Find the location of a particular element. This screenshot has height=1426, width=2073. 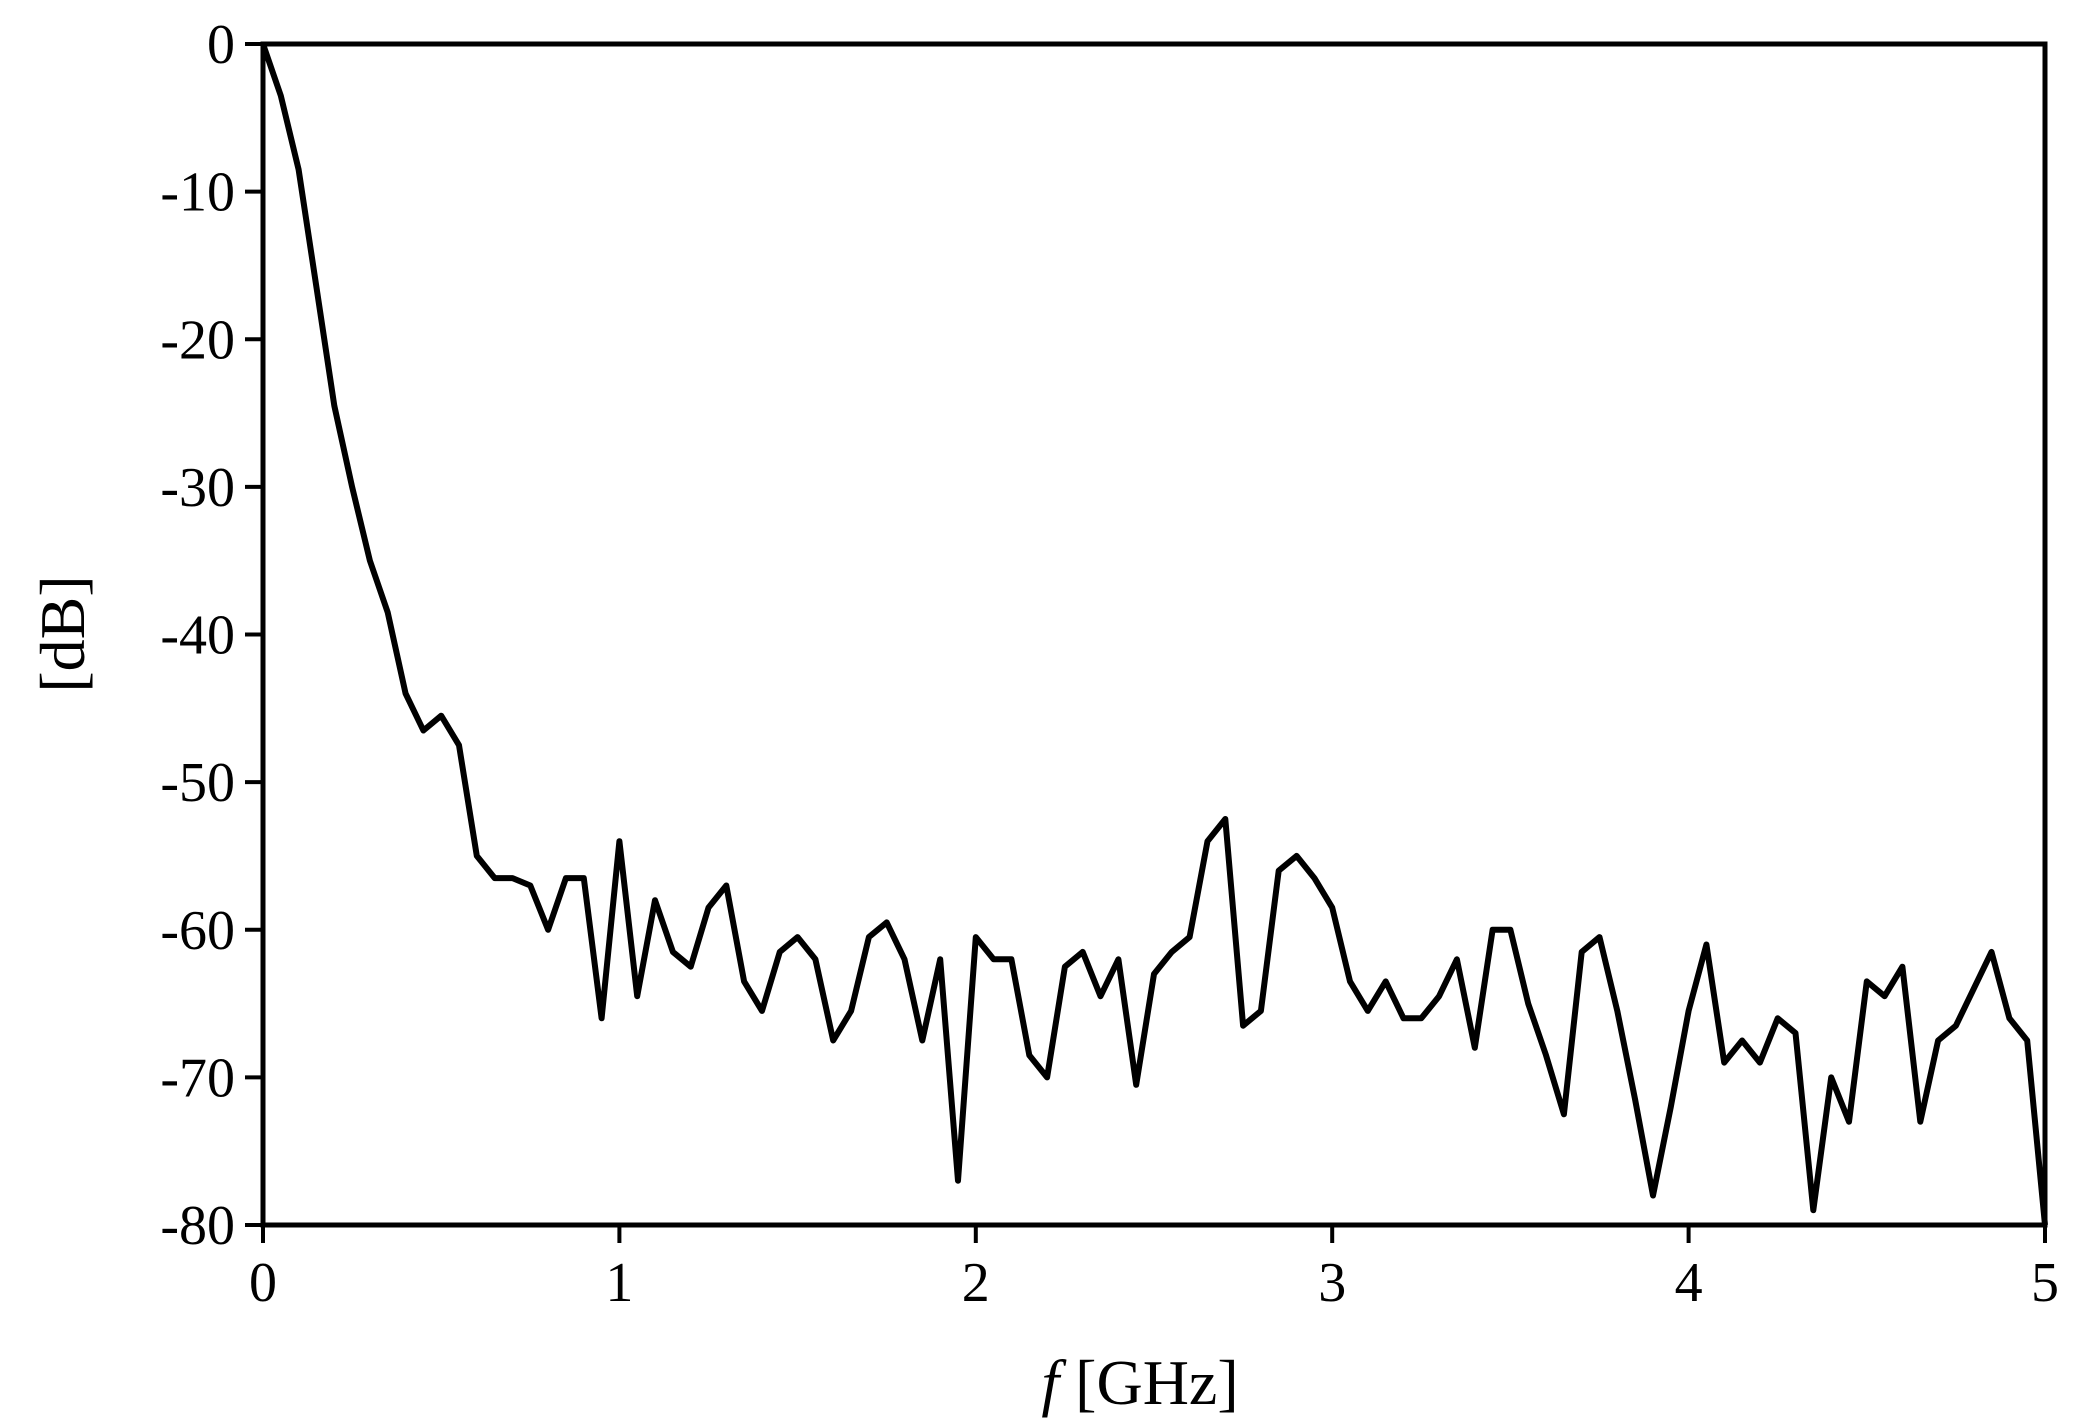

y-tick-label: 0 is located at coordinates (221, 45).